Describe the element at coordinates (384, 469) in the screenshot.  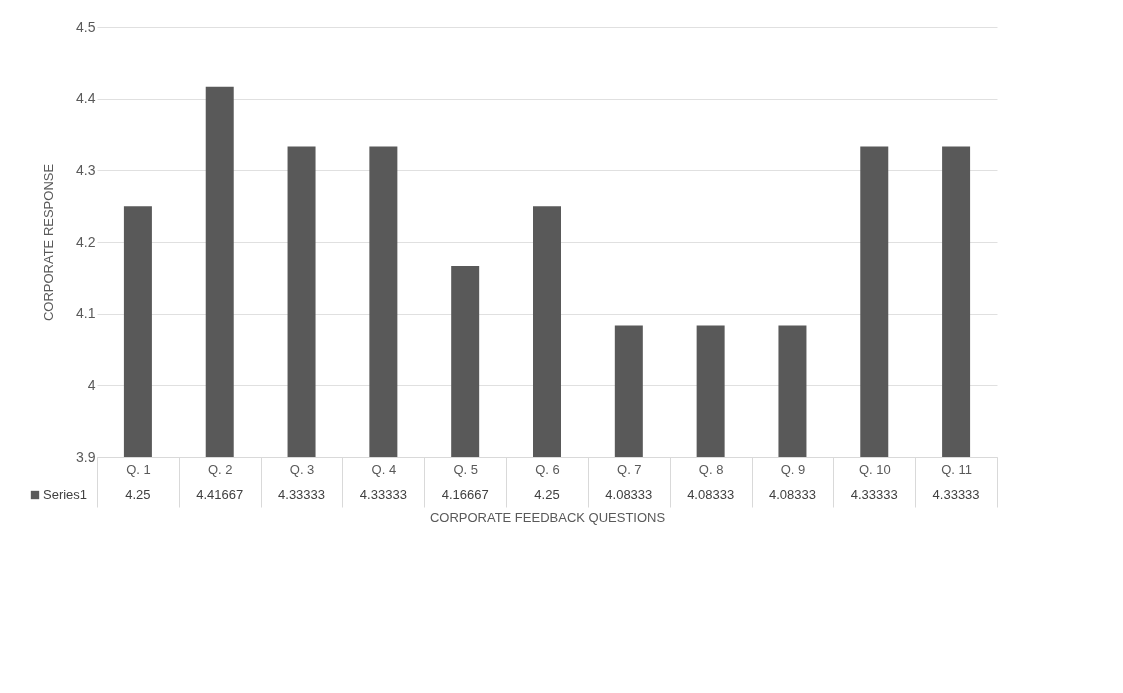
I see `x-tick-label: Q. 4` at that location.